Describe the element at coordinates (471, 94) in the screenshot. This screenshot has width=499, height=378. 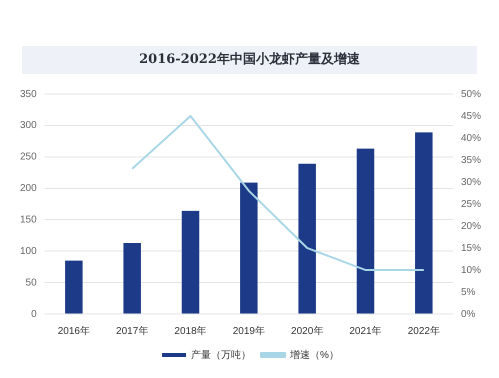
I see `y2-tick-label: 50%` at that location.